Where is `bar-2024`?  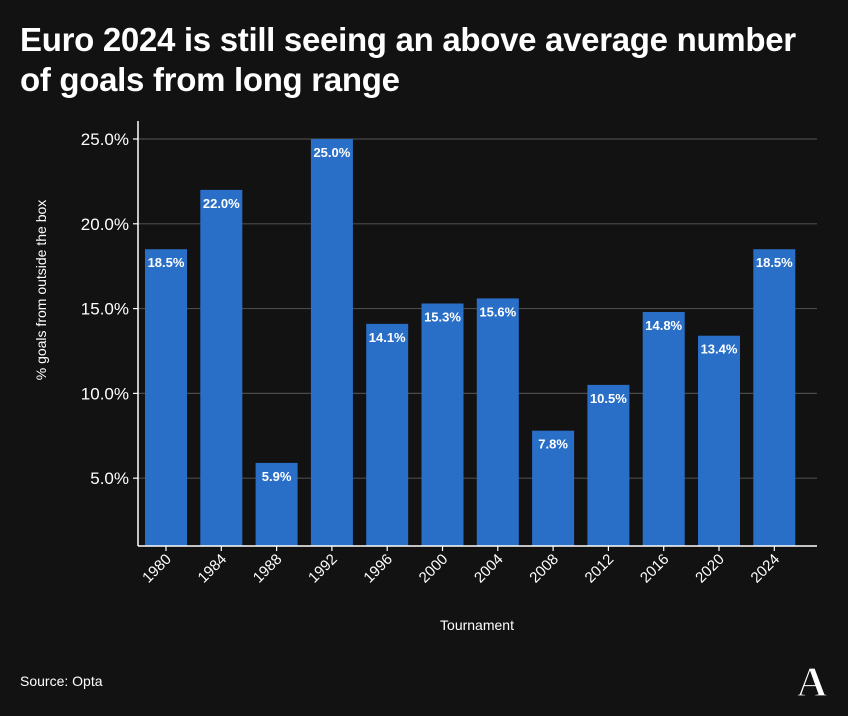 bar-2024 is located at coordinates (774, 397).